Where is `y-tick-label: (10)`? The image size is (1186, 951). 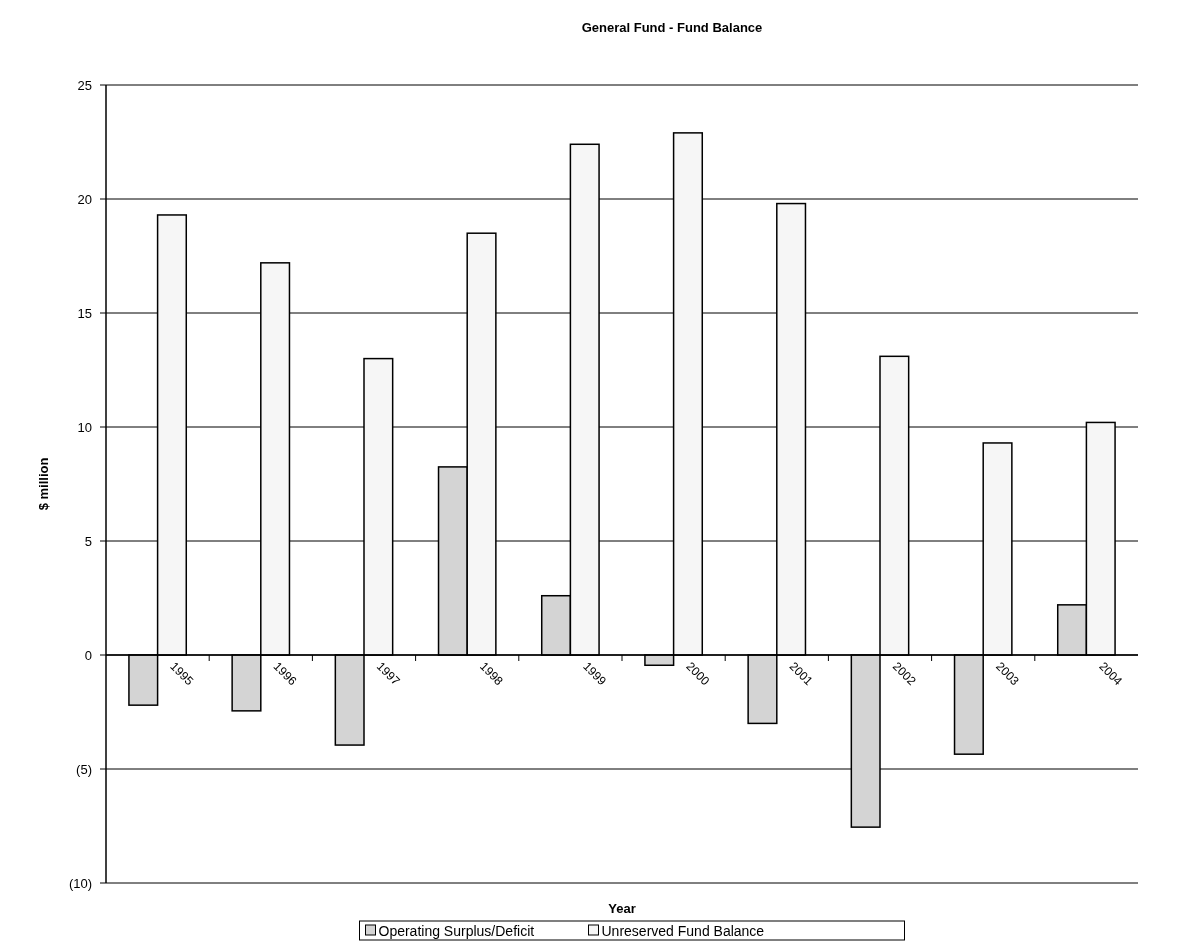 y-tick-label: (10) is located at coordinates (80, 883).